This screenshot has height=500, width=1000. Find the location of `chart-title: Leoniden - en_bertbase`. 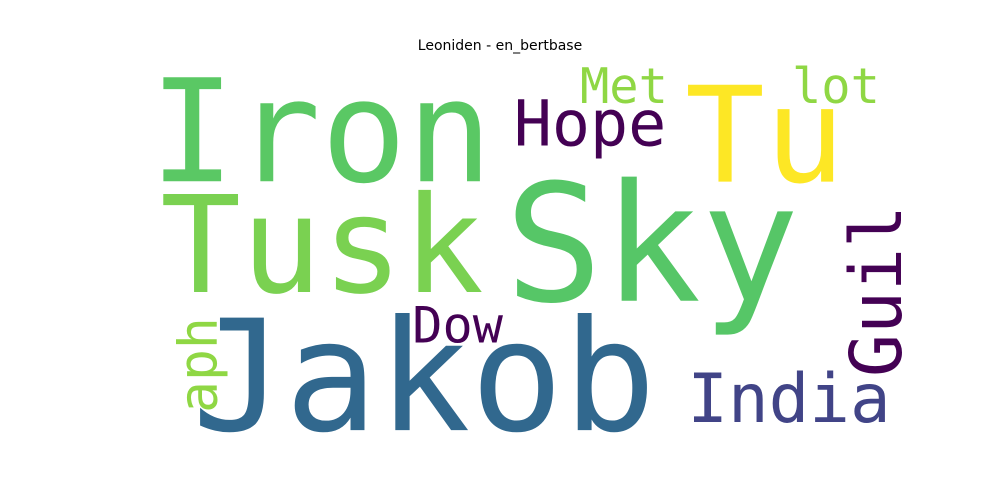

chart-title: Leoniden - en_bertbase is located at coordinates (500, 46).